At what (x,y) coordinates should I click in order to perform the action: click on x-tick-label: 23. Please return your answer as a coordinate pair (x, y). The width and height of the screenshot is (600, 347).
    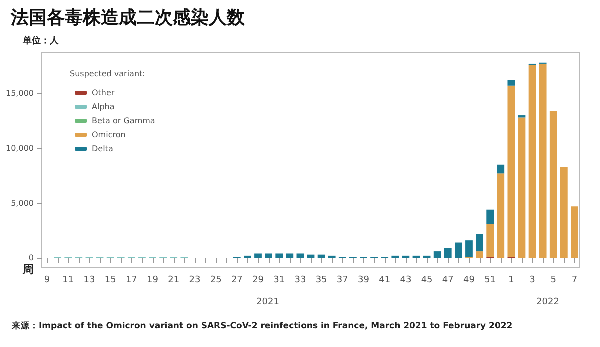
    Looking at the image, I should click on (195, 281).